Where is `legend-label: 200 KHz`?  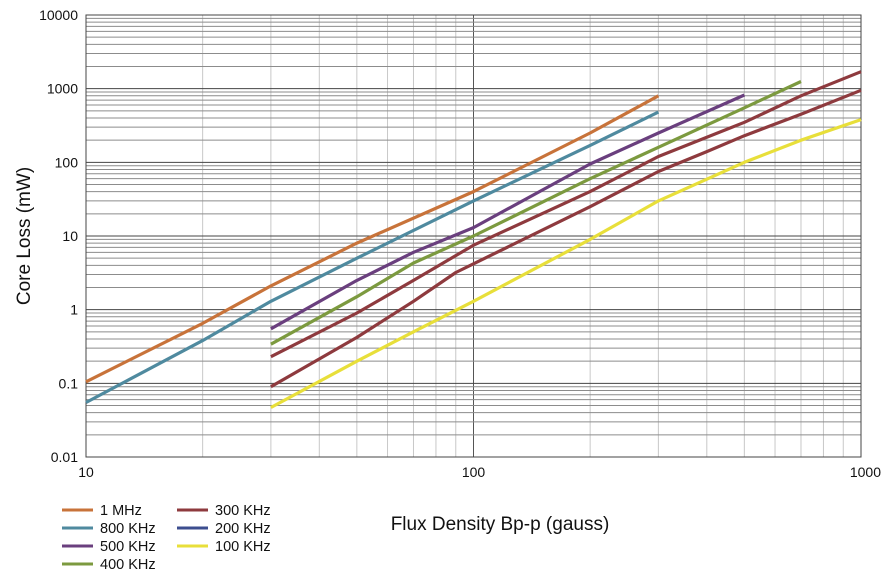
legend-label: 200 KHz is located at coordinates (243, 529).